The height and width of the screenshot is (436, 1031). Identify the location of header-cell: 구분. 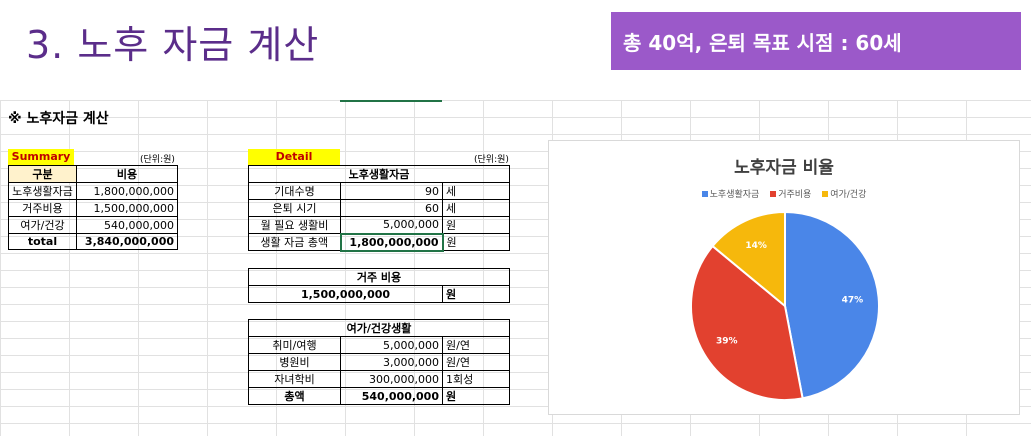
(42, 174).